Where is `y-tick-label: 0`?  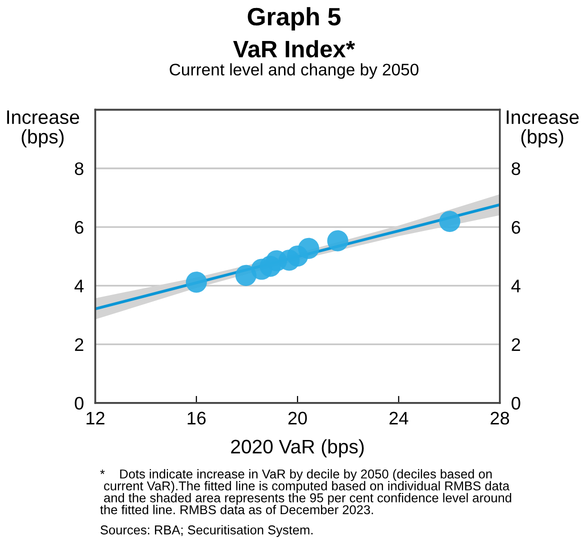 y-tick-label: 0 is located at coordinates (79, 403).